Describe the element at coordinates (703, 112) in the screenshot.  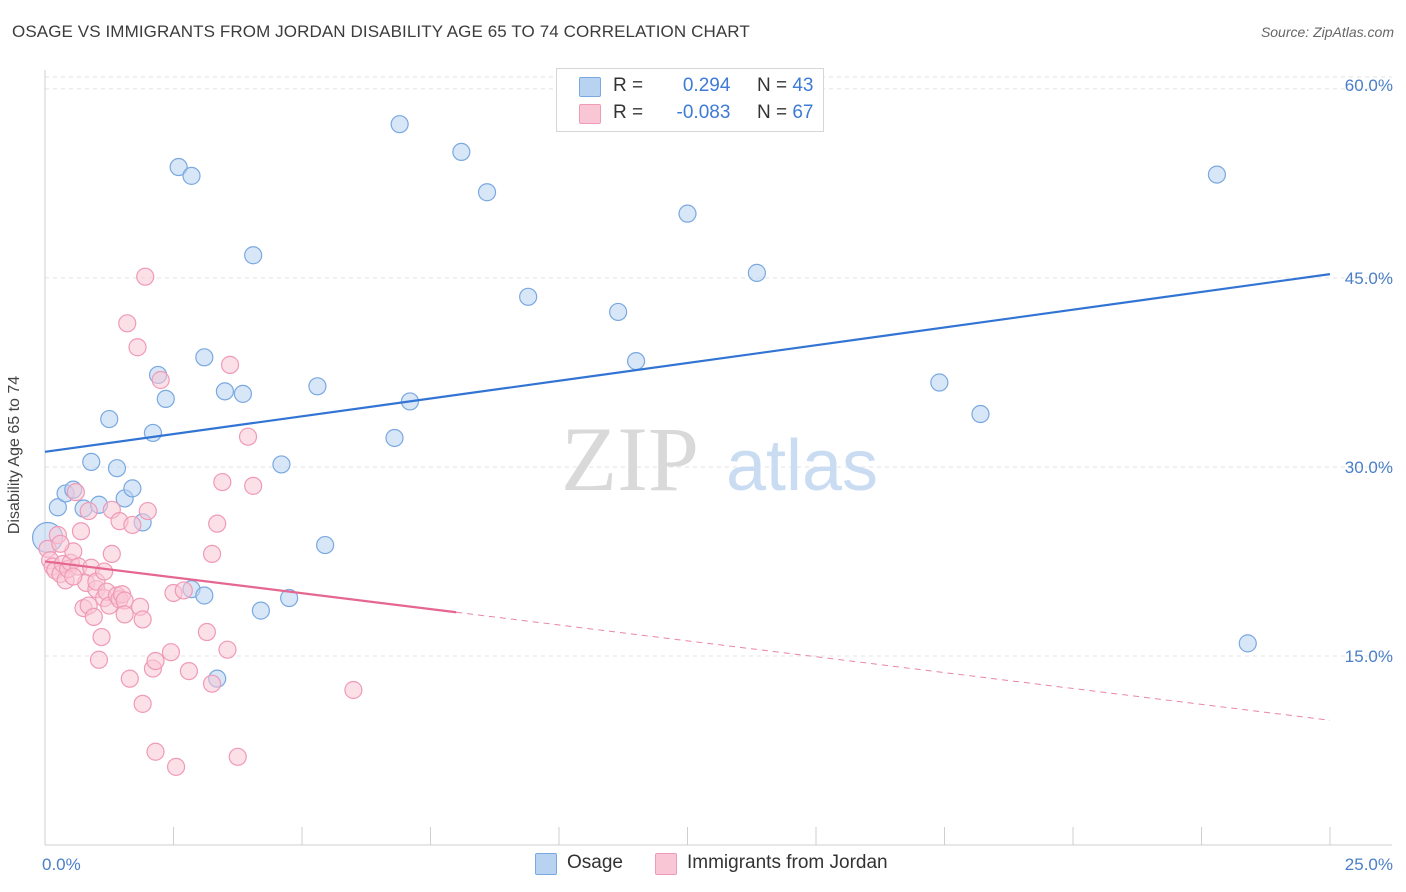
I see `legend-r-value: -0.083` at that location.